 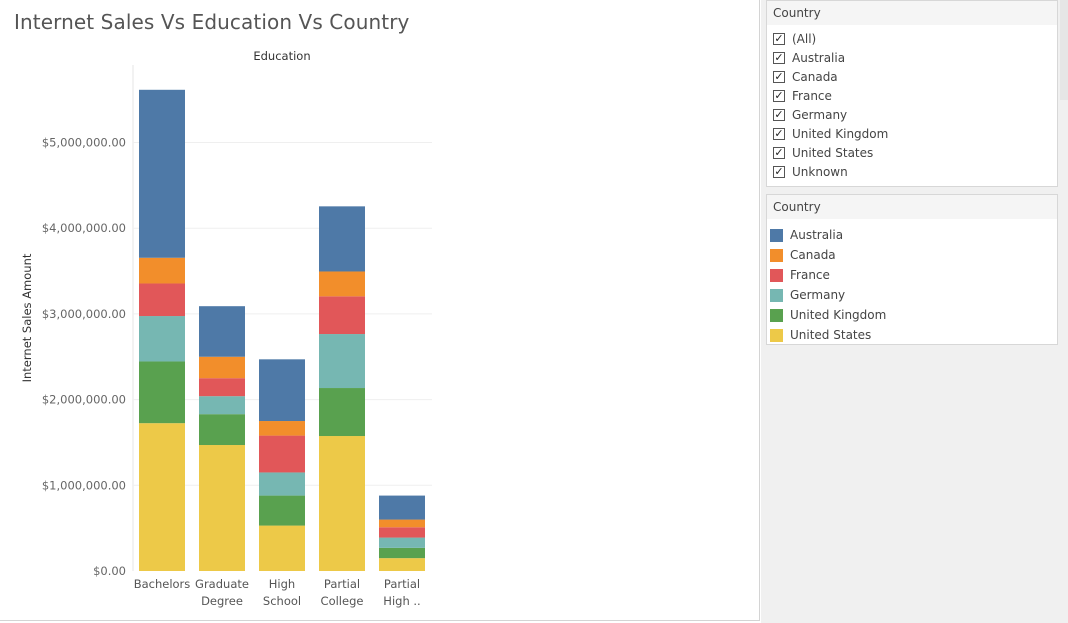 What do you see at coordinates (817, 235) in the screenshot?
I see `legend-label: Australia` at bounding box center [817, 235].